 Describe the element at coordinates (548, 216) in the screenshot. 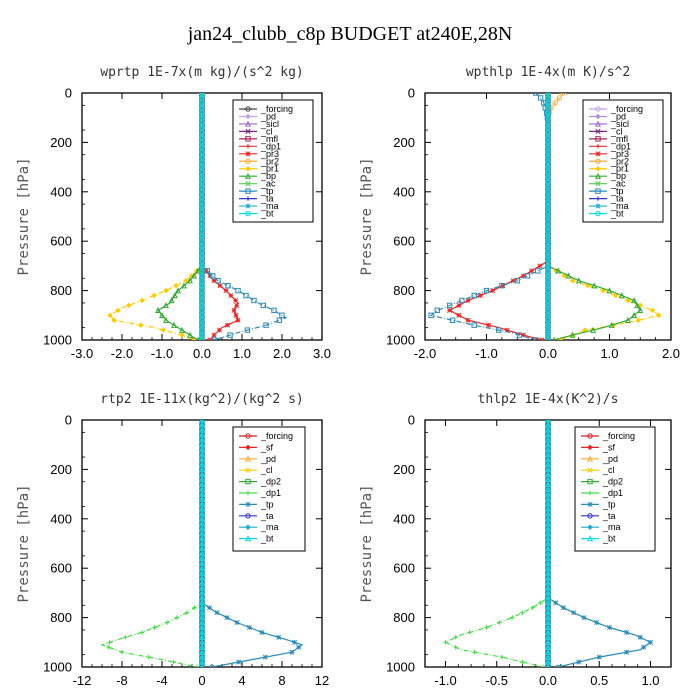

I see `series-markers-bt` at that location.